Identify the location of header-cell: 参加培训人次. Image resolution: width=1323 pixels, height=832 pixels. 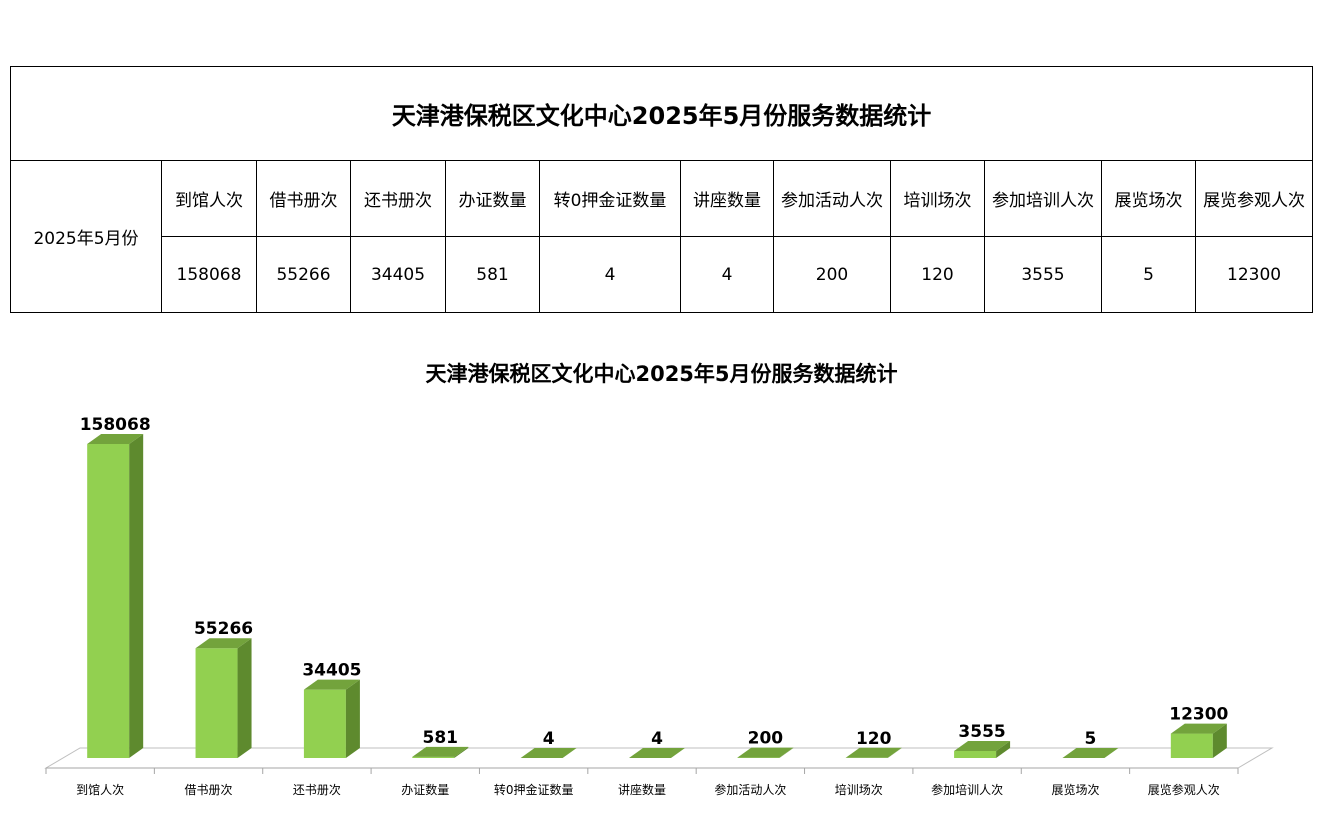
(1043, 198).